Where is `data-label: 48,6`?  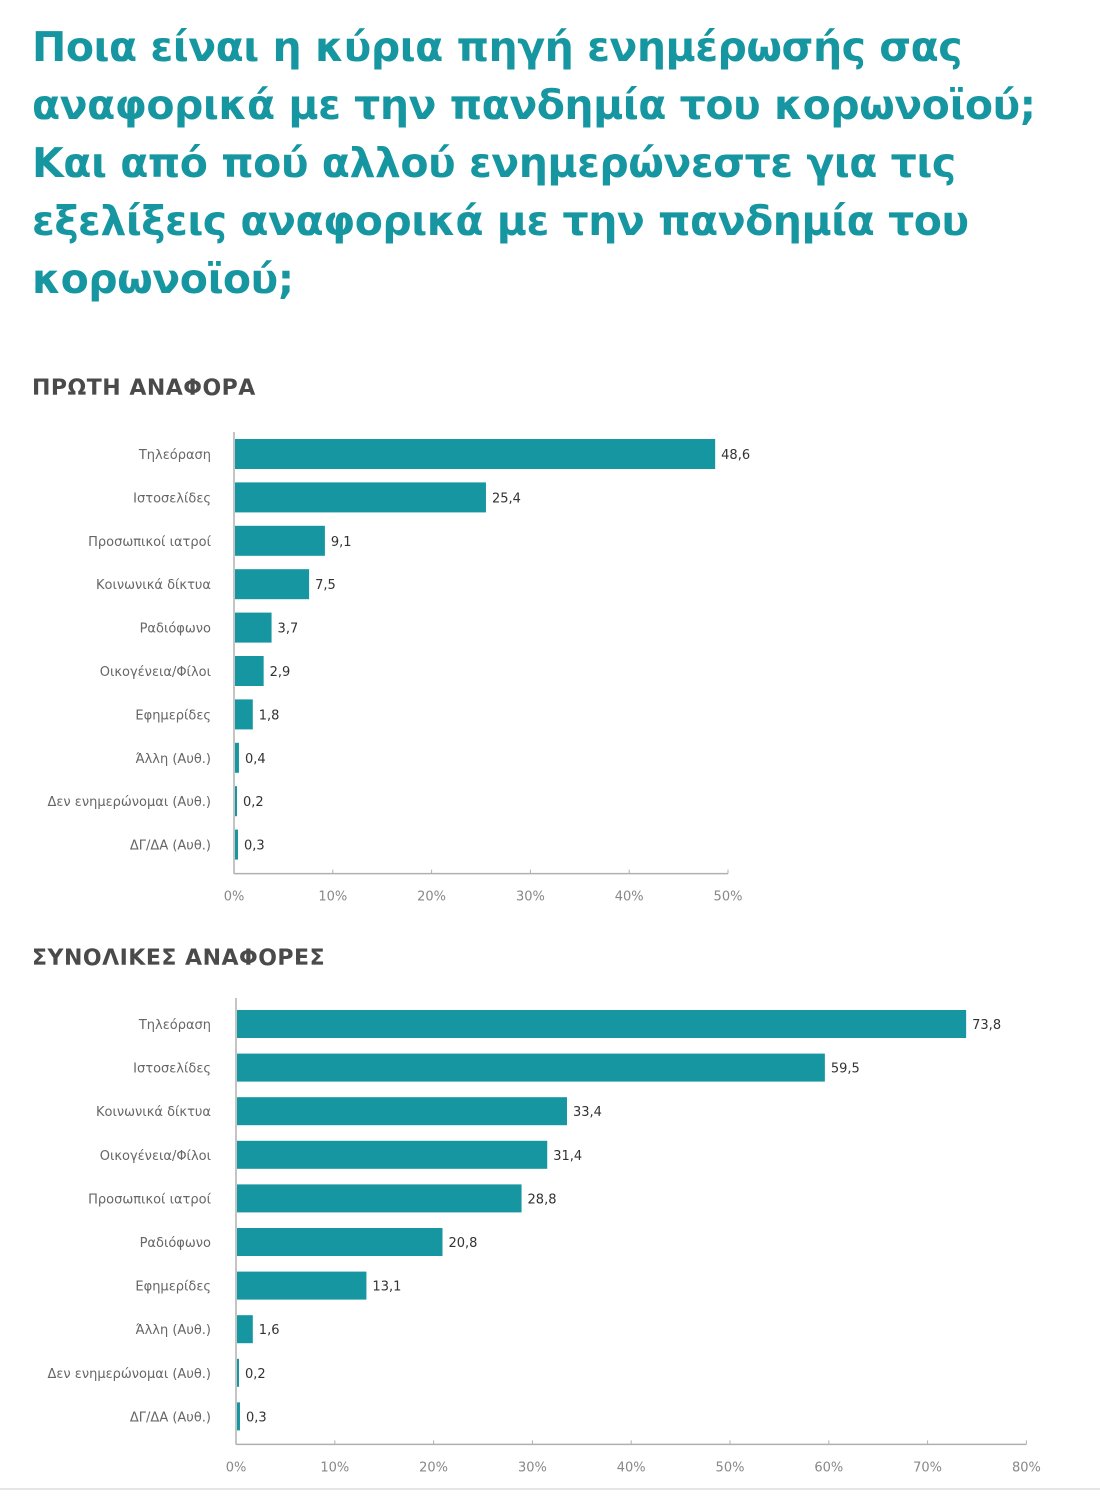 data-label: 48,6 is located at coordinates (735, 455).